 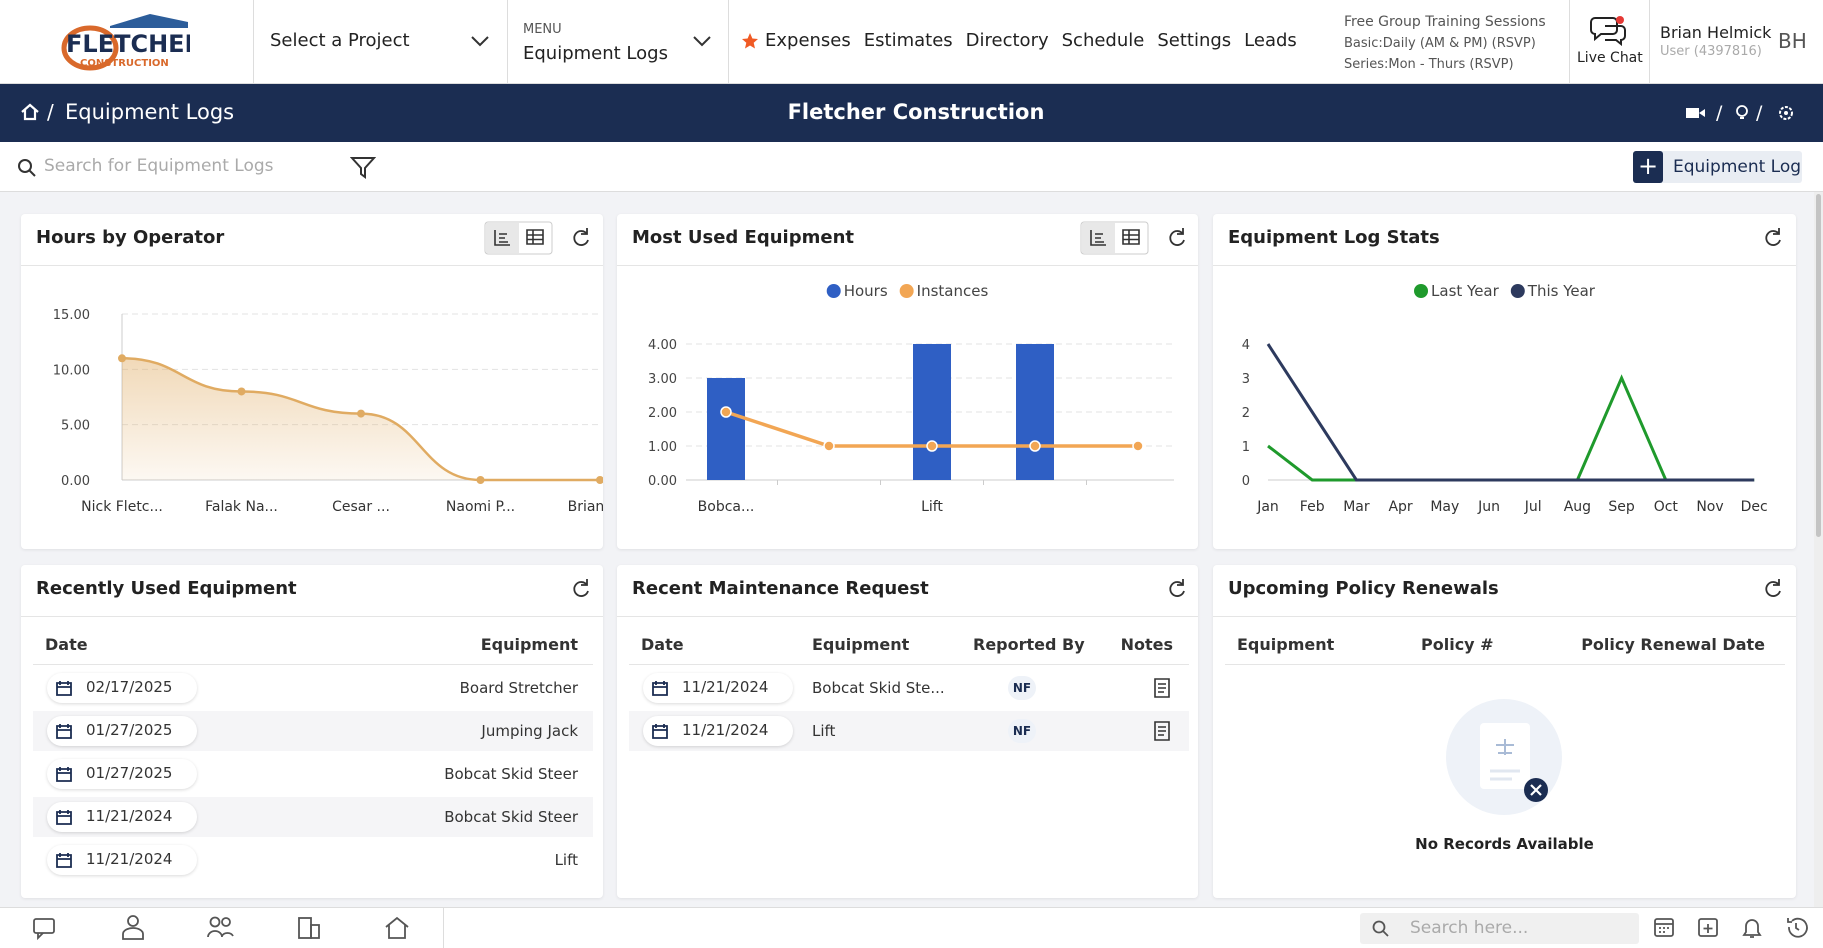 I want to click on nav-item: Leads, so click(x=1270, y=40).